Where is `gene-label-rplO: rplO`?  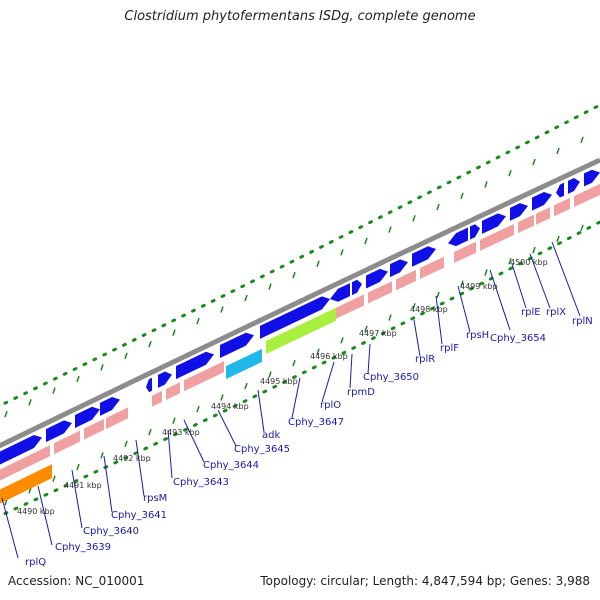
gene-label-rplO: rplO is located at coordinates (330, 405).